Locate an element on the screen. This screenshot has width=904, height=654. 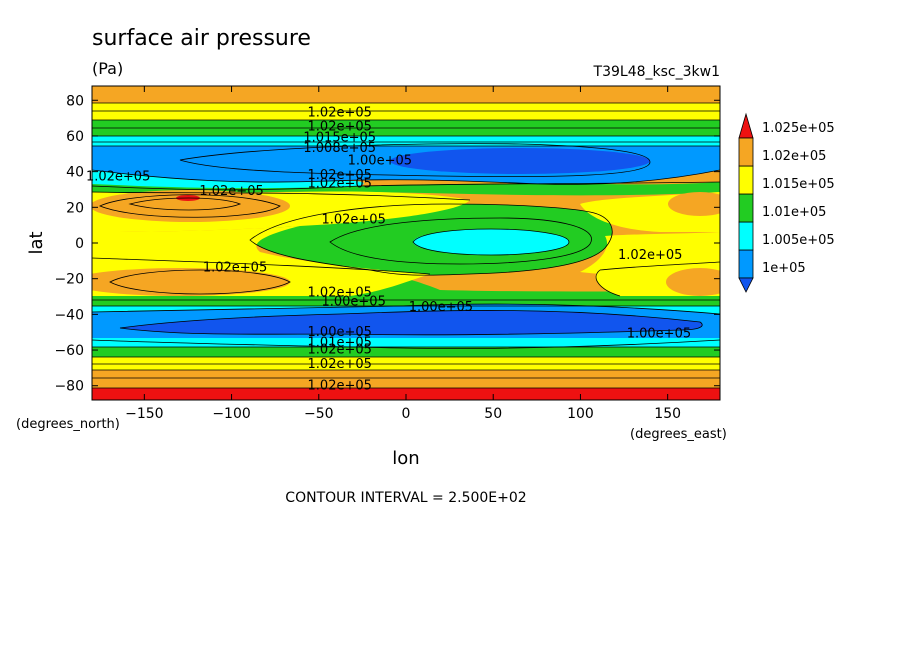
units-label: (Pa) is located at coordinates (107, 68).